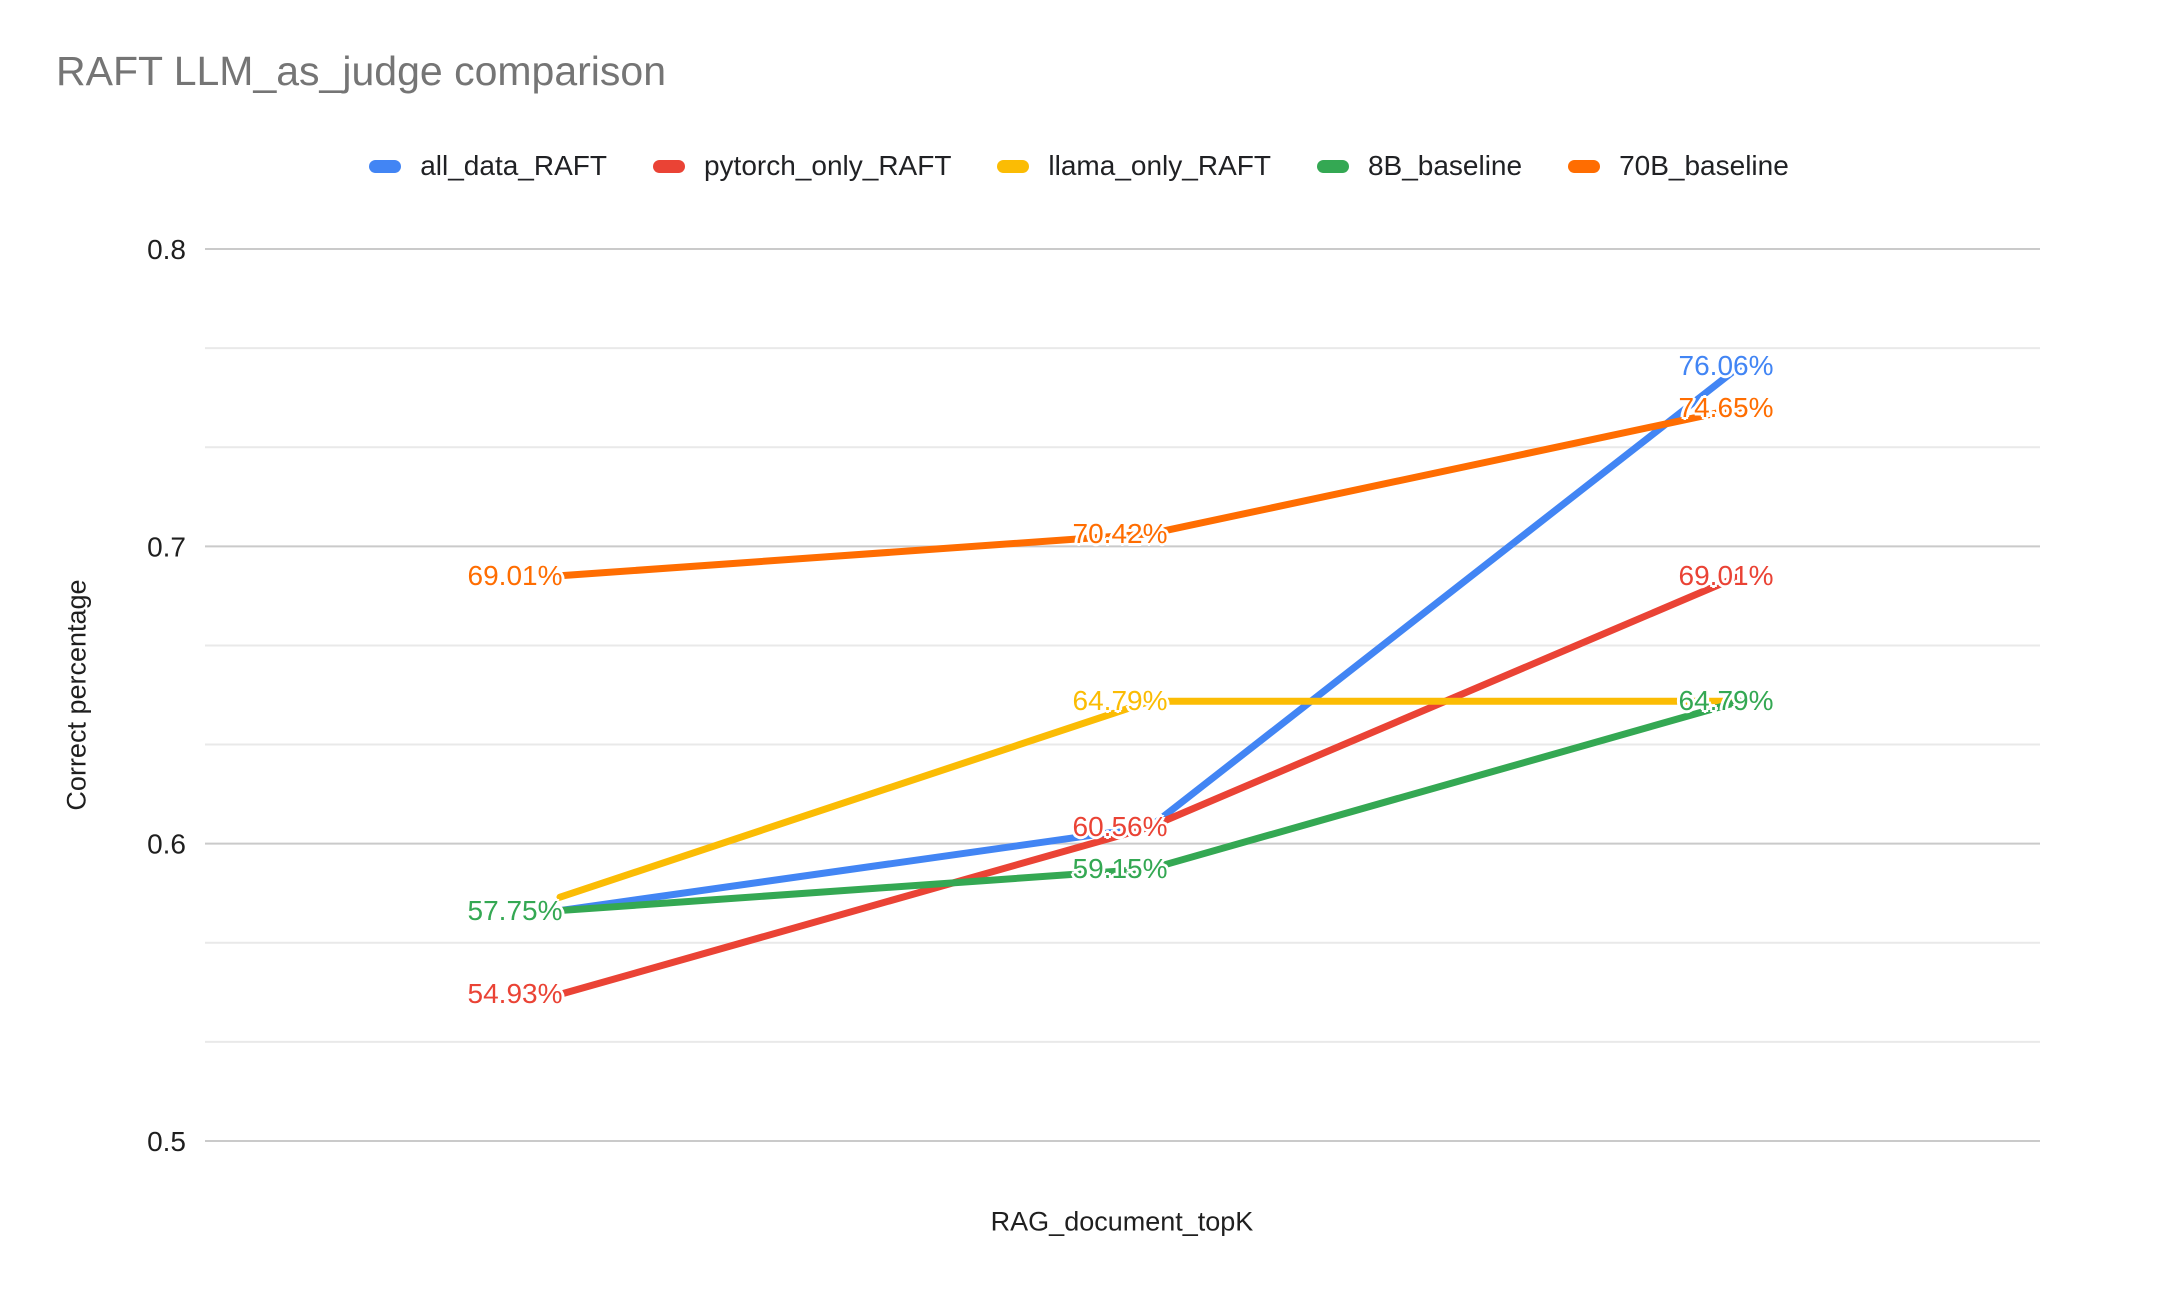  What do you see at coordinates (1332, 166) in the screenshot?
I see `legend-swatch-8B_baseline` at bounding box center [1332, 166].